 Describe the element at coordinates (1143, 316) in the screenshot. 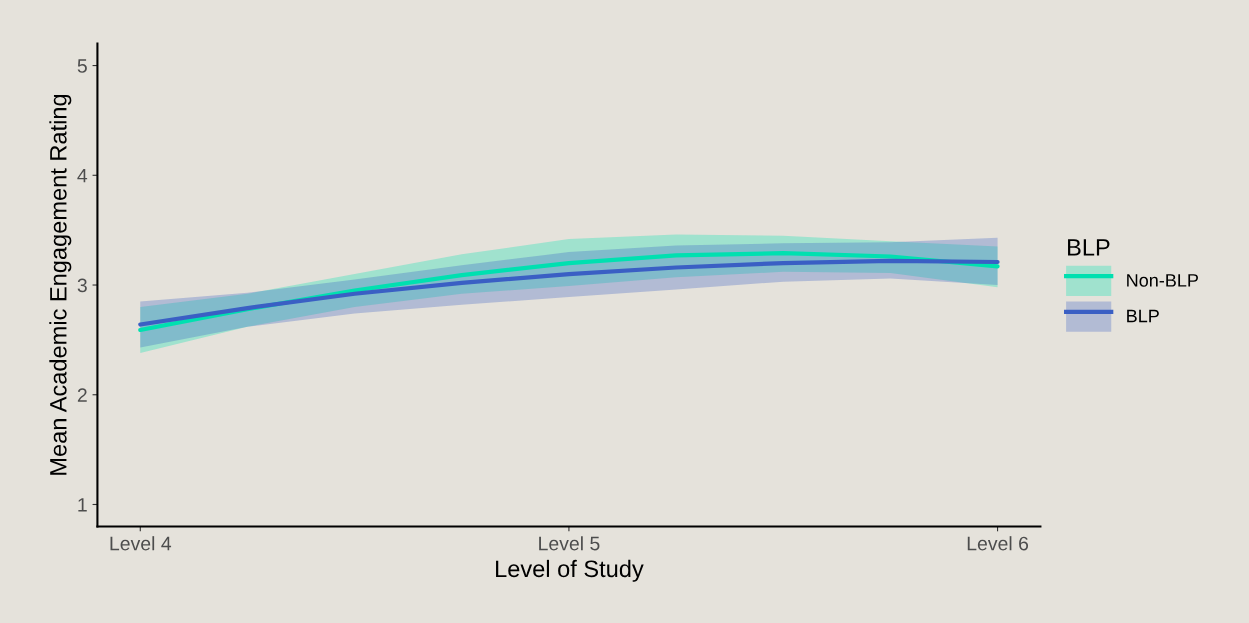

I see `legend-label: BLP` at that location.